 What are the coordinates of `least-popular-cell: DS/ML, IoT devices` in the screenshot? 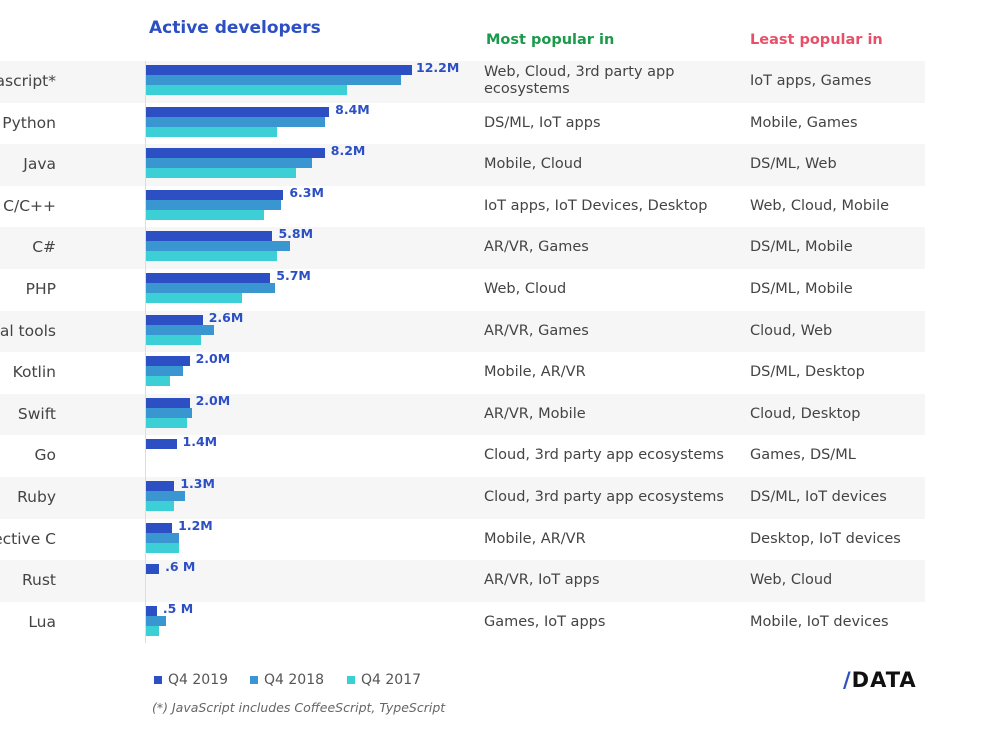 It's located at (818, 497).